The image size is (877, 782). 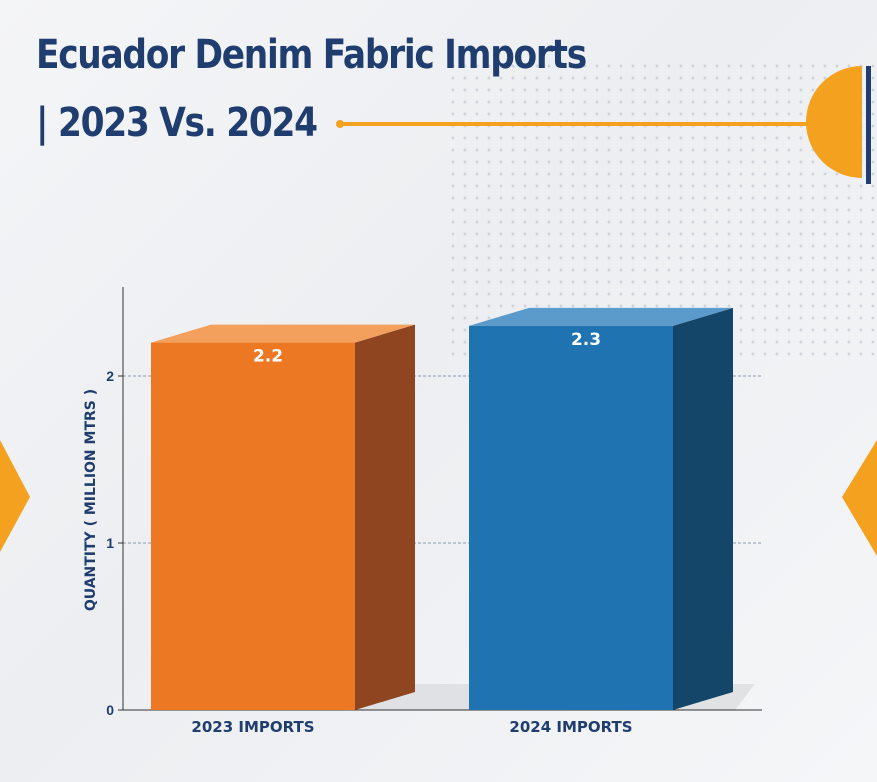 I want to click on page-title-line-1: Ecuador Denim Fabric Imports, so click(x=311, y=55).